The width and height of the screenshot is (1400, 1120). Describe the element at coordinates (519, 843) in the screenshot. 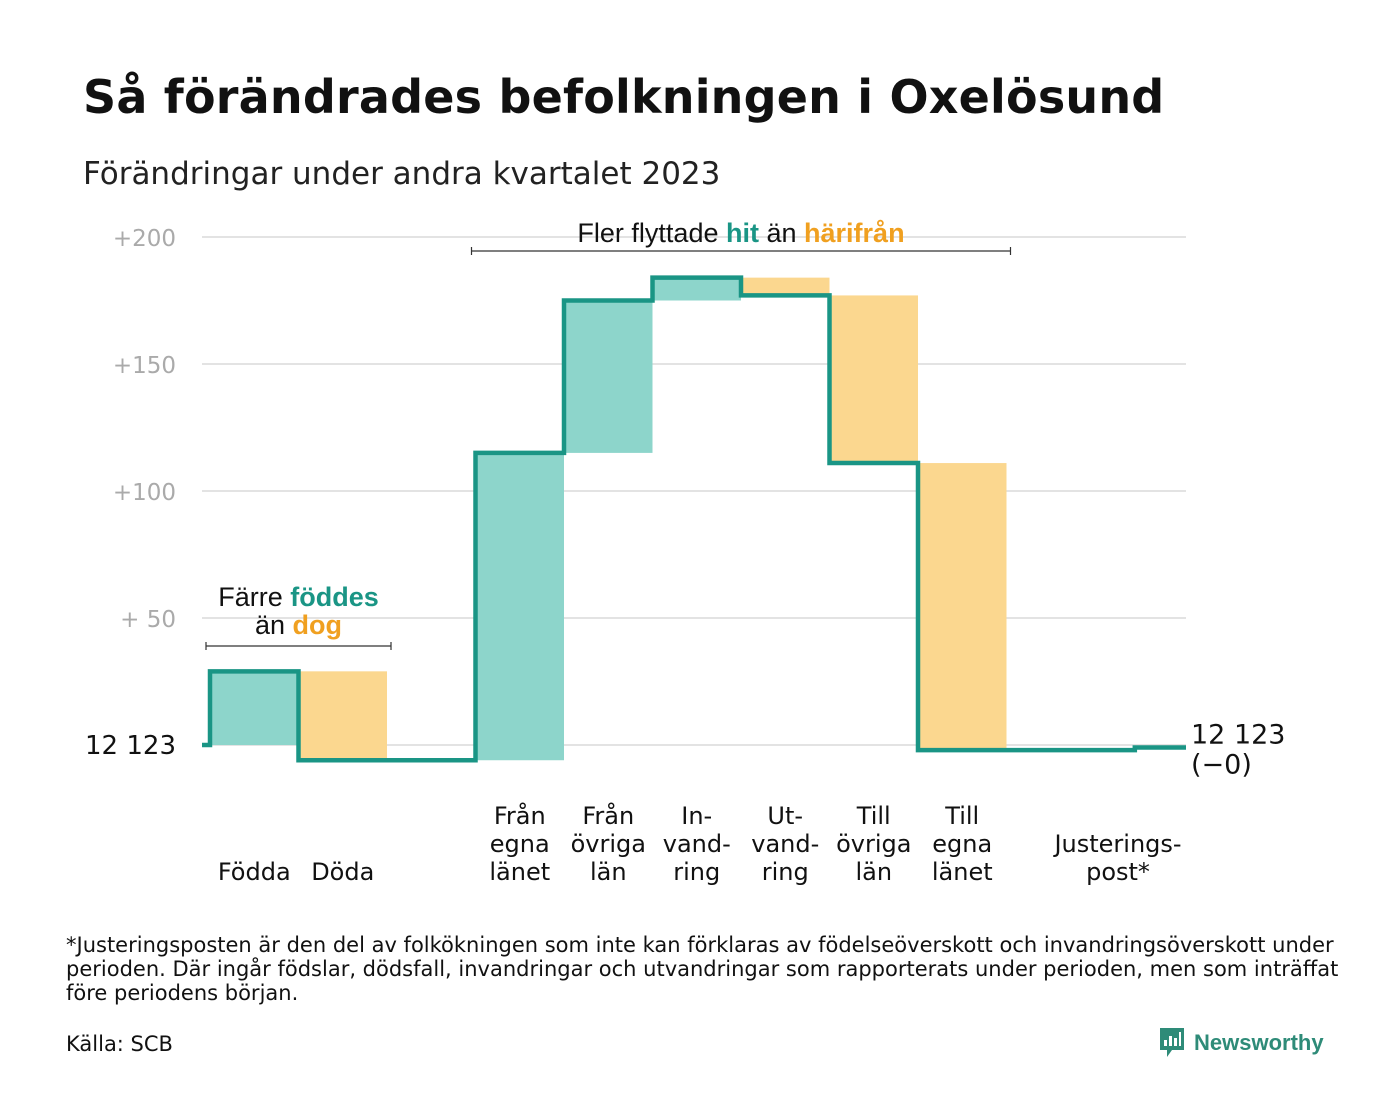

I see `x-category-label: Från egna länet` at that location.